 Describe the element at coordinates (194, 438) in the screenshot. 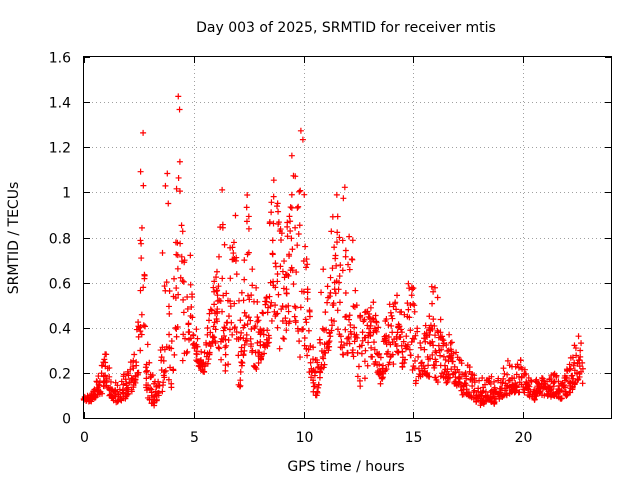

I see `x-tick-label: 5` at that location.